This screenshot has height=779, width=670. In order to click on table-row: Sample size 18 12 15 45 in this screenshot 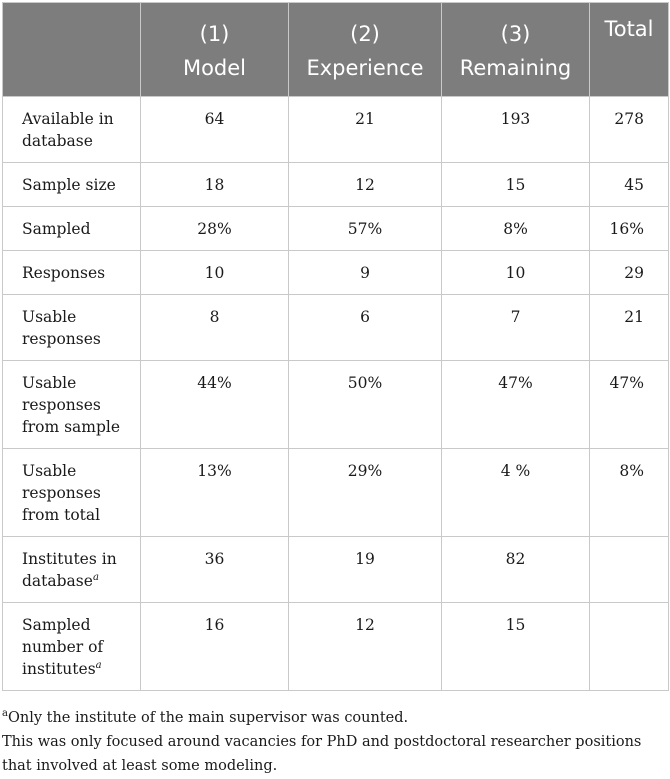, I will do `click(335, 184)`.